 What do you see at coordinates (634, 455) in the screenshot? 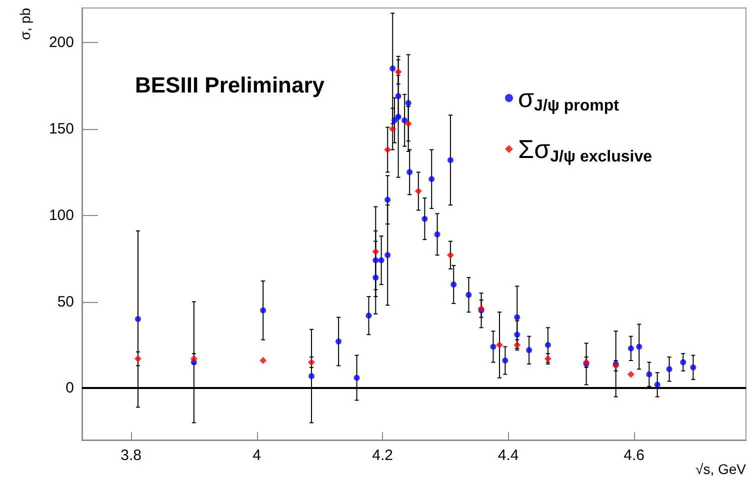
I see `x-tick-label: 4.6` at bounding box center [634, 455].